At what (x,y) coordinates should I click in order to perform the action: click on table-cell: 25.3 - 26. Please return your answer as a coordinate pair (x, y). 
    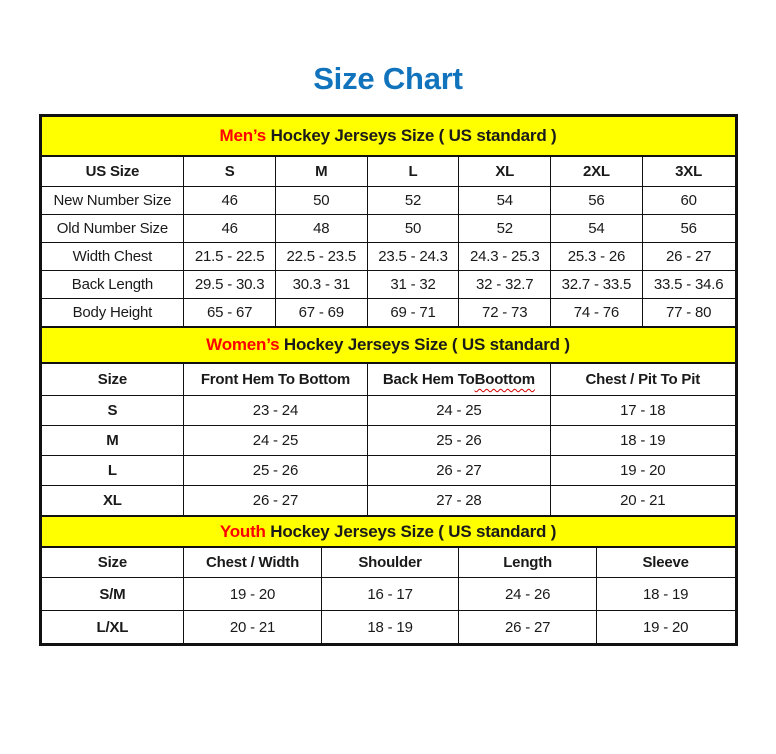
    Looking at the image, I should click on (597, 257).